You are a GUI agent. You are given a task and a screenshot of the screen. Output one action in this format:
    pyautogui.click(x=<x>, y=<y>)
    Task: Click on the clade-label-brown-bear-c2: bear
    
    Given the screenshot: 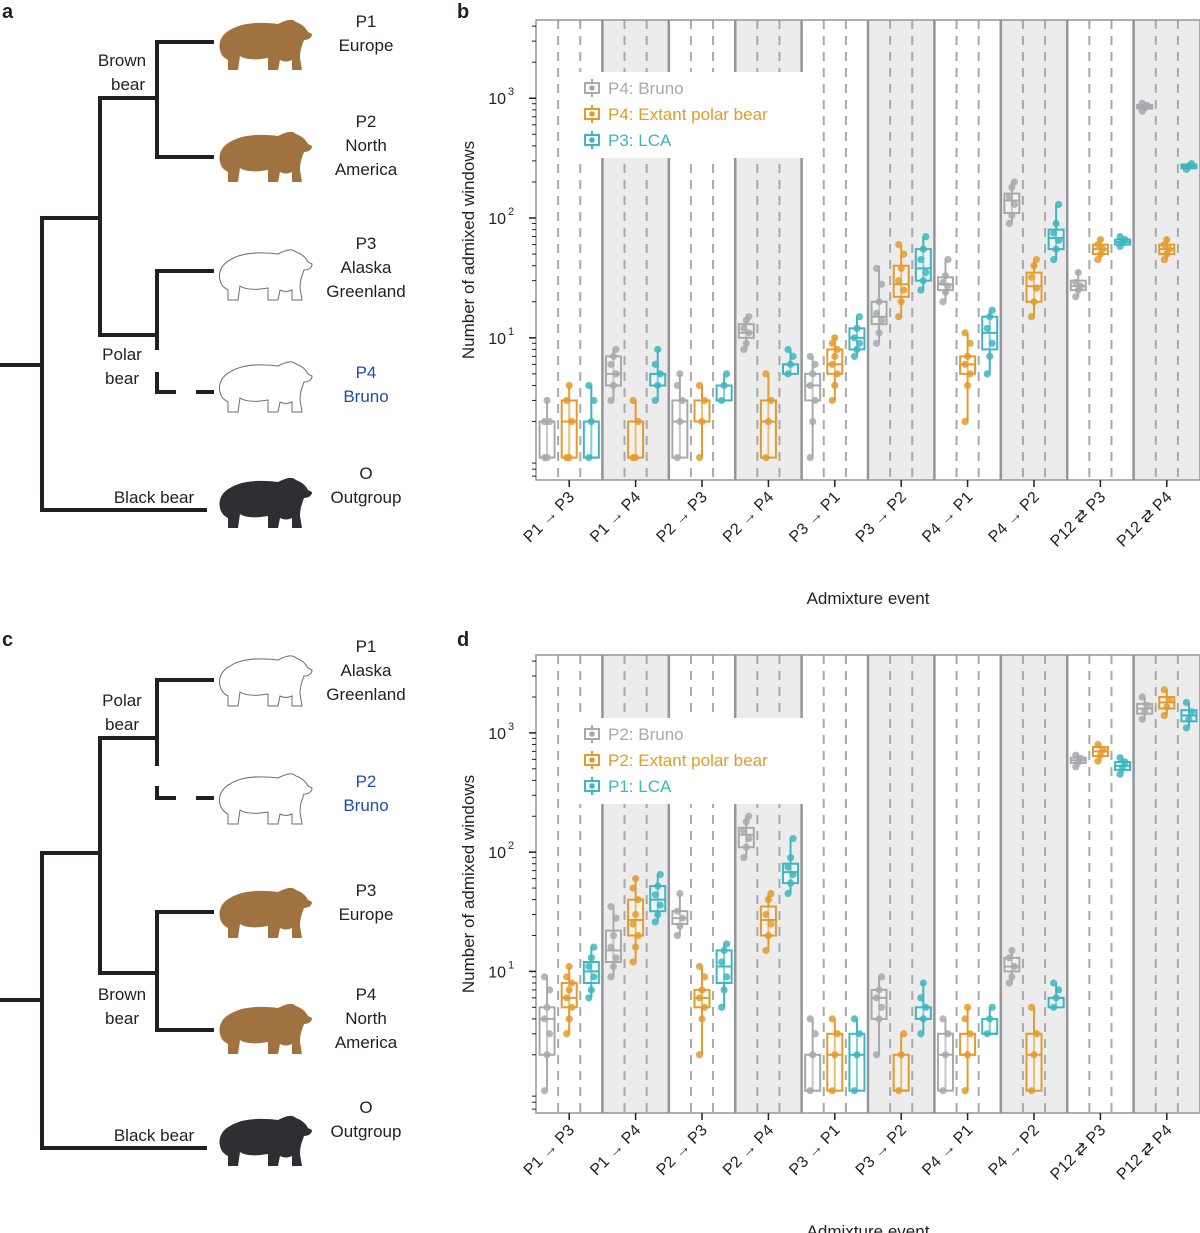 What is the action you would take?
    pyautogui.click(x=122, y=1018)
    